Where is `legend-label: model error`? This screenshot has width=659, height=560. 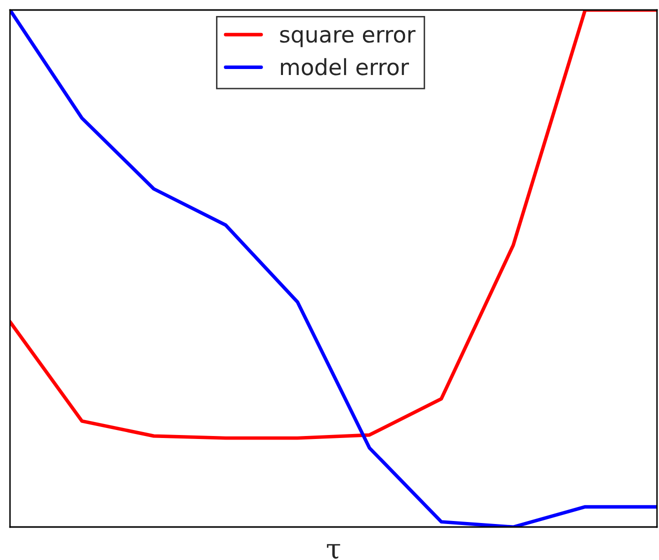 legend-label: model error is located at coordinates (344, 67).